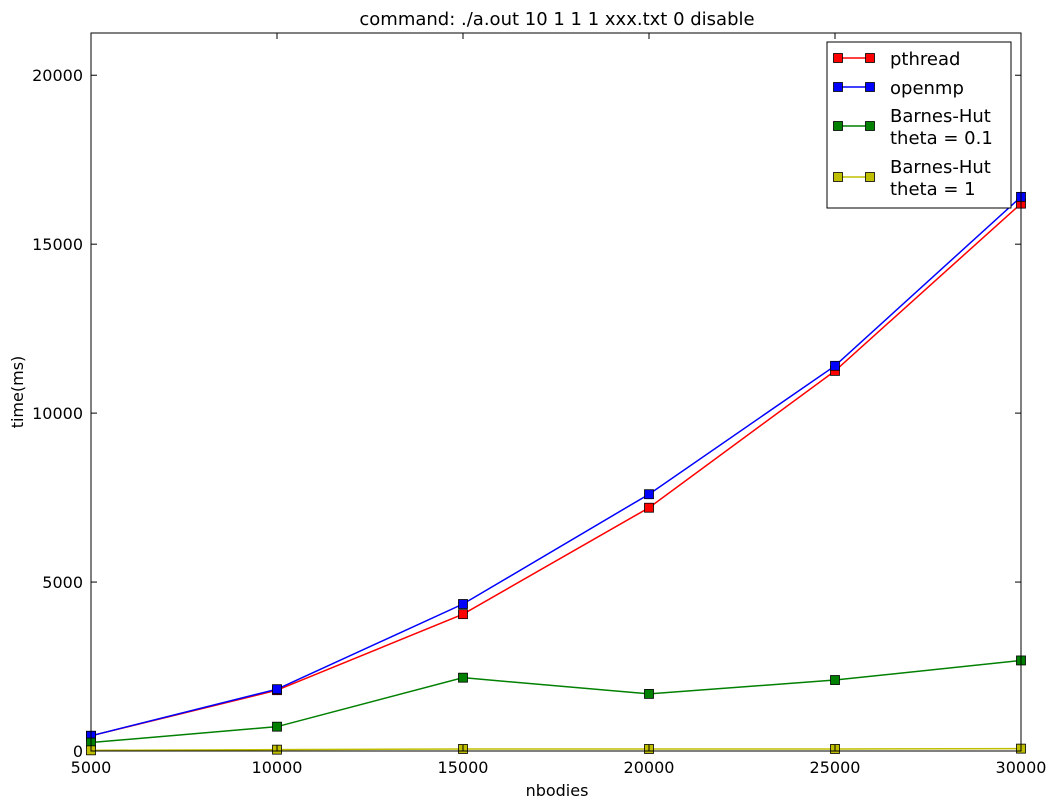 This screenshot has width=1056, height=810. I want to click on y-tick-label: 20000, so click(57, 75).